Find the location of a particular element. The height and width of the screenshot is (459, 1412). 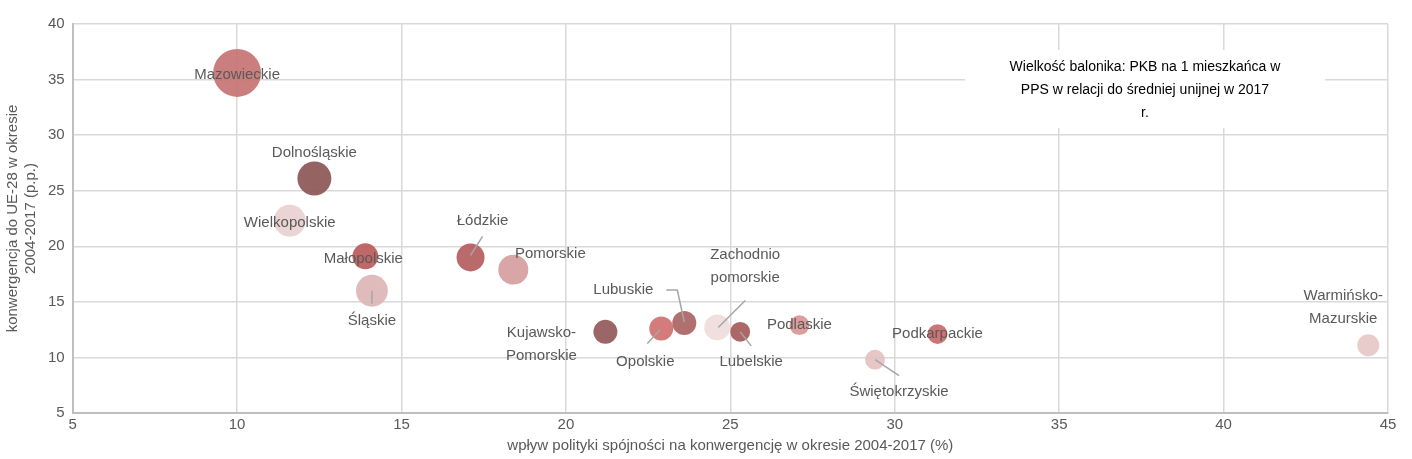

x-tick-label: 30 is located at coordinates (895, 424).